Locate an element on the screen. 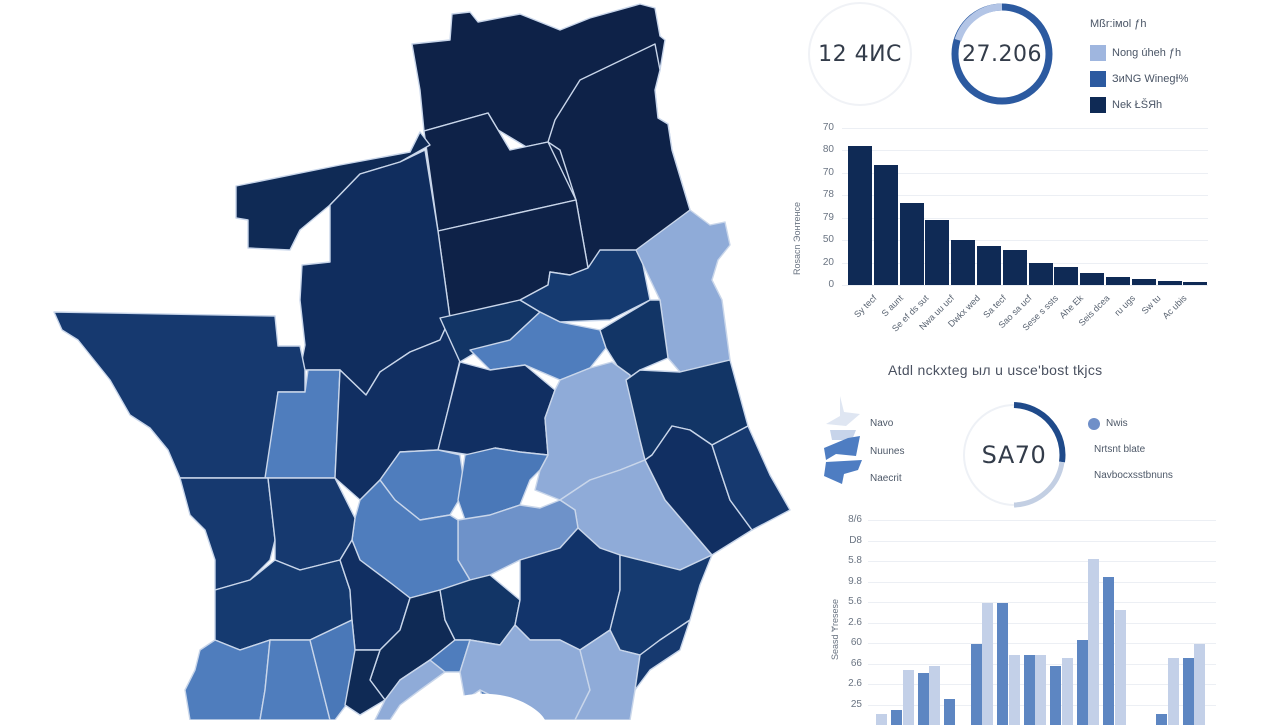 The height and width of the screenshot is (725, 1280). x-tick-label: Sy tecf is located at coordinates (866, 306).